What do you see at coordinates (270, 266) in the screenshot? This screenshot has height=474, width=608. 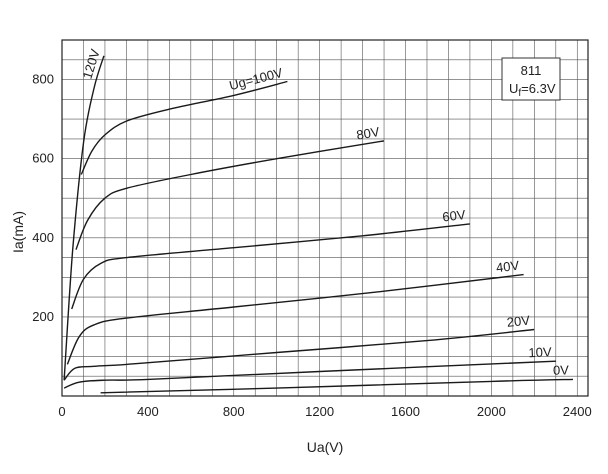 I see `curve-60v` at bounding box center [270, 266].